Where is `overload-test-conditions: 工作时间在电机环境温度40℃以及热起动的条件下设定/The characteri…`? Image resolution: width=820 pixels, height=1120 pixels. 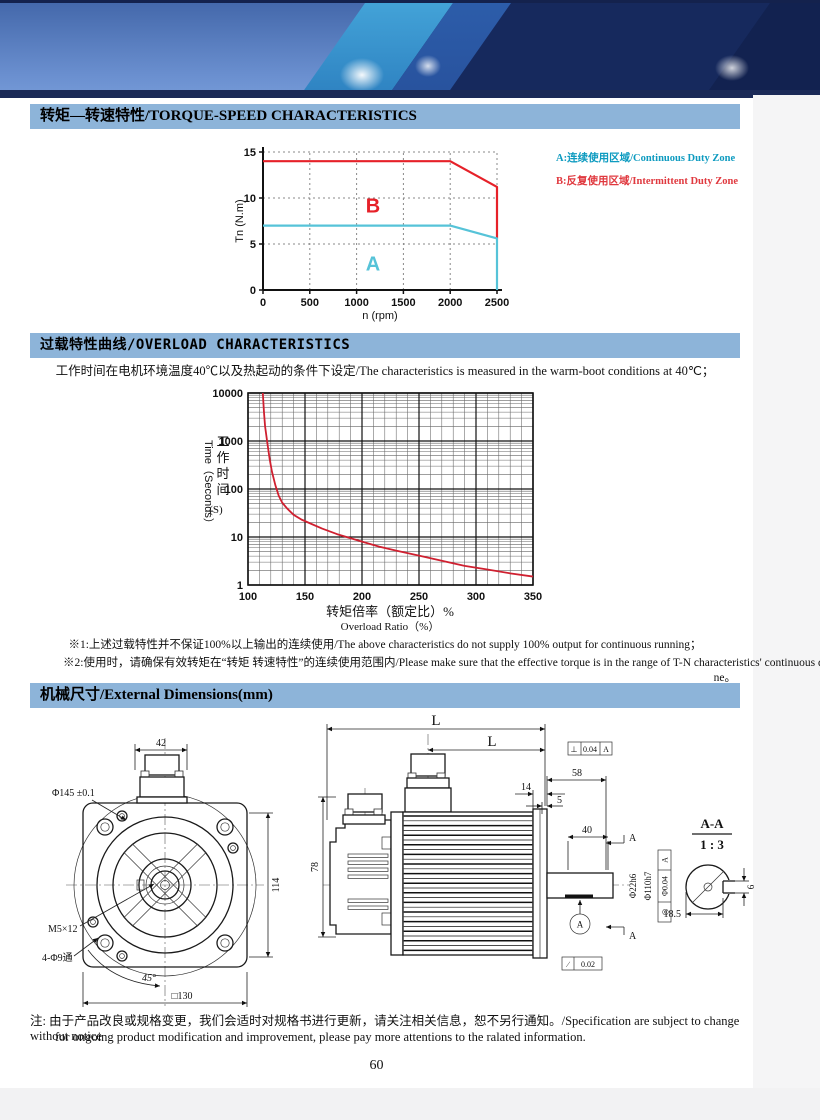 overload-test-conditions: 工作时间在电机环境温度40℃以及热起动的条件下设定/The characteri… is located at coordinates (385, 371).